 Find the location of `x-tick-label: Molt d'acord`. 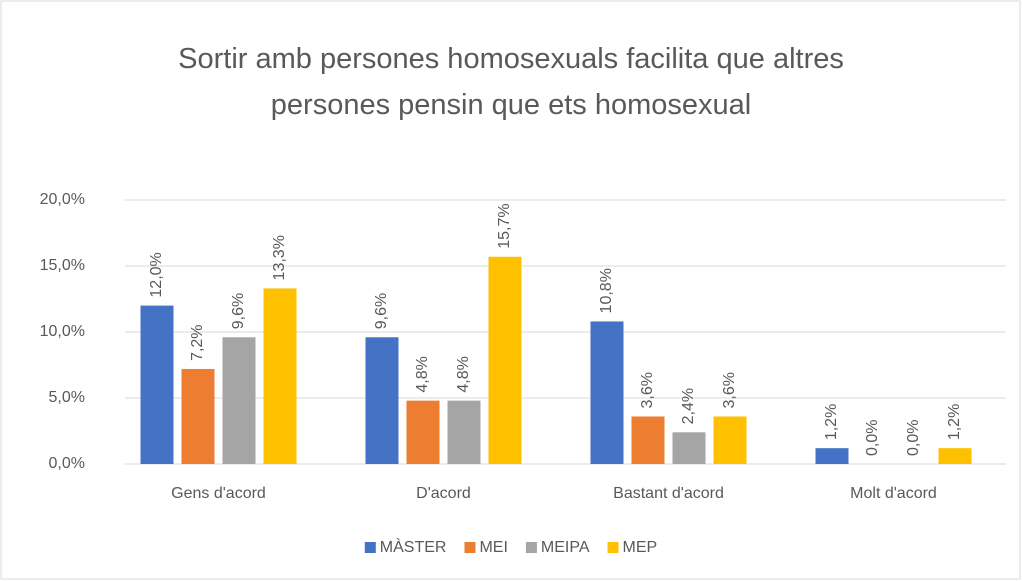

x-tick-label: Molt d'acord is located at coordinates (893, 493).